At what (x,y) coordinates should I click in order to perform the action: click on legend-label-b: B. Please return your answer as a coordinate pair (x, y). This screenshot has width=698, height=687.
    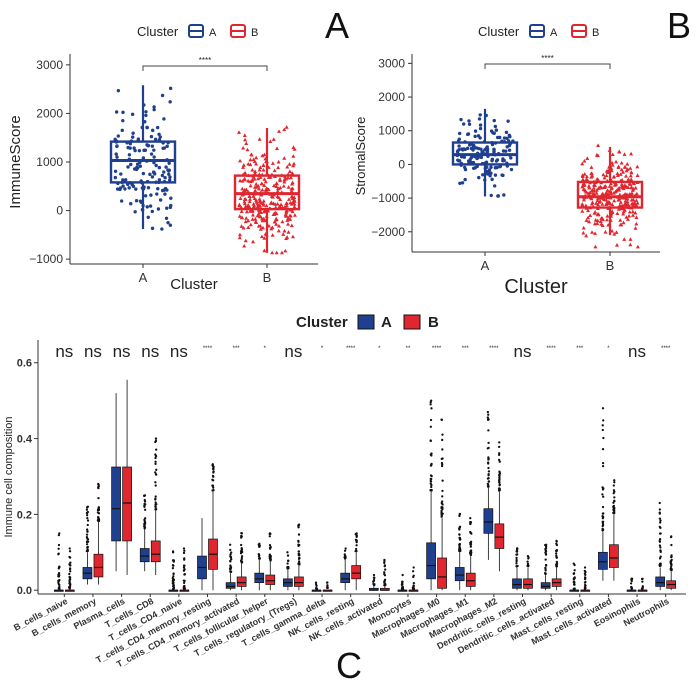
    Looking at the image, I should click on (254, 33).